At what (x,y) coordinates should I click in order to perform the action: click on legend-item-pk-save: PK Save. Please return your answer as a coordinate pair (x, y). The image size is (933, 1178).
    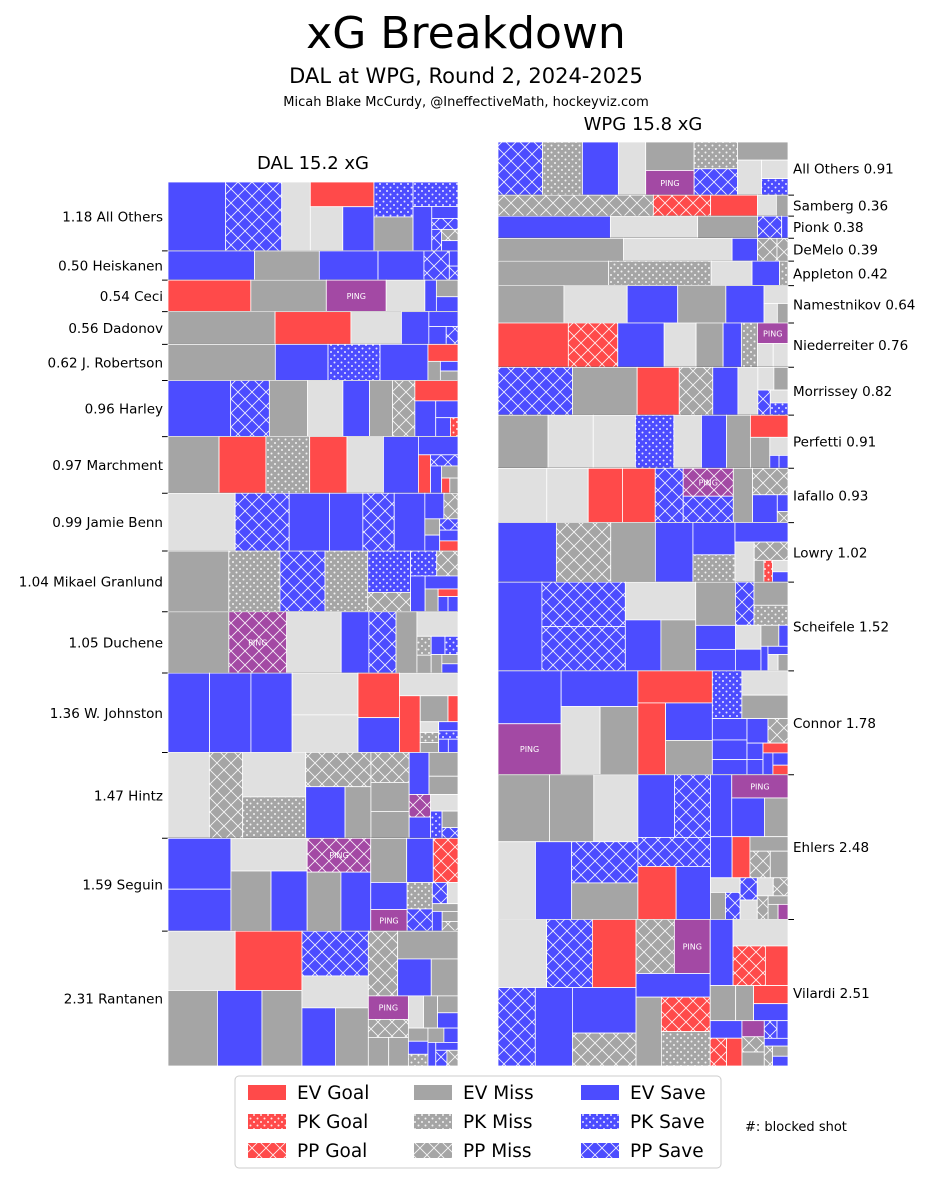
    Looking at the image, I should click on (643, 1122).